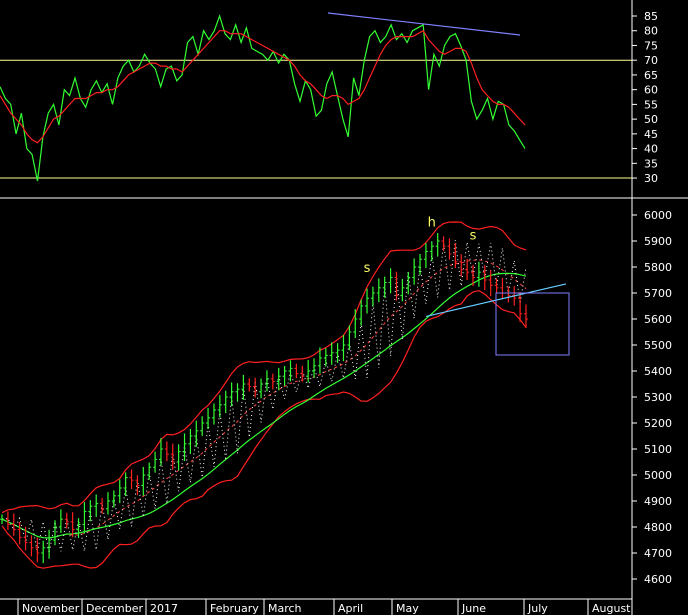  What do you see at coordinates (658, 345) in the screenshot?
I see `price-y-tick-label: 5500` at bounding box center [658, 345].